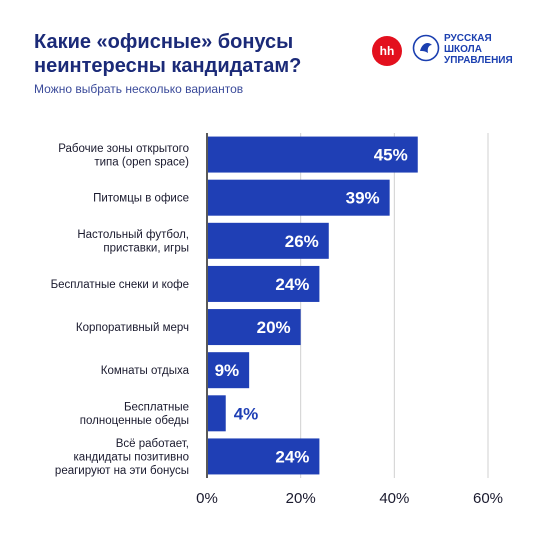  I want to click on school-logo-text: Русская Школа Управления, so click(478, 49).